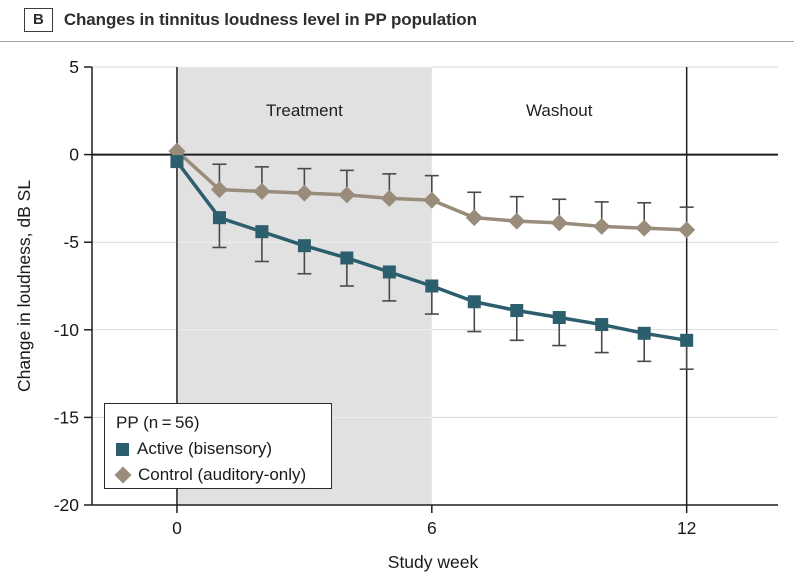 Image resolution: width=794 pixels, height=586 pixels. I want to click on x-tick-label: 6, so click(432, 528).